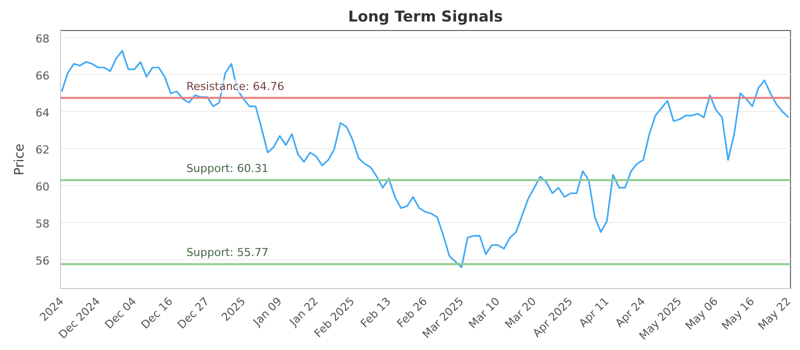 The width and height of the screenshot is (800, 350). What do you see at coordinates (376, 312) in the screenshot?
I see `x-tick-label: Feb 13` at bounding box center [376, 312].